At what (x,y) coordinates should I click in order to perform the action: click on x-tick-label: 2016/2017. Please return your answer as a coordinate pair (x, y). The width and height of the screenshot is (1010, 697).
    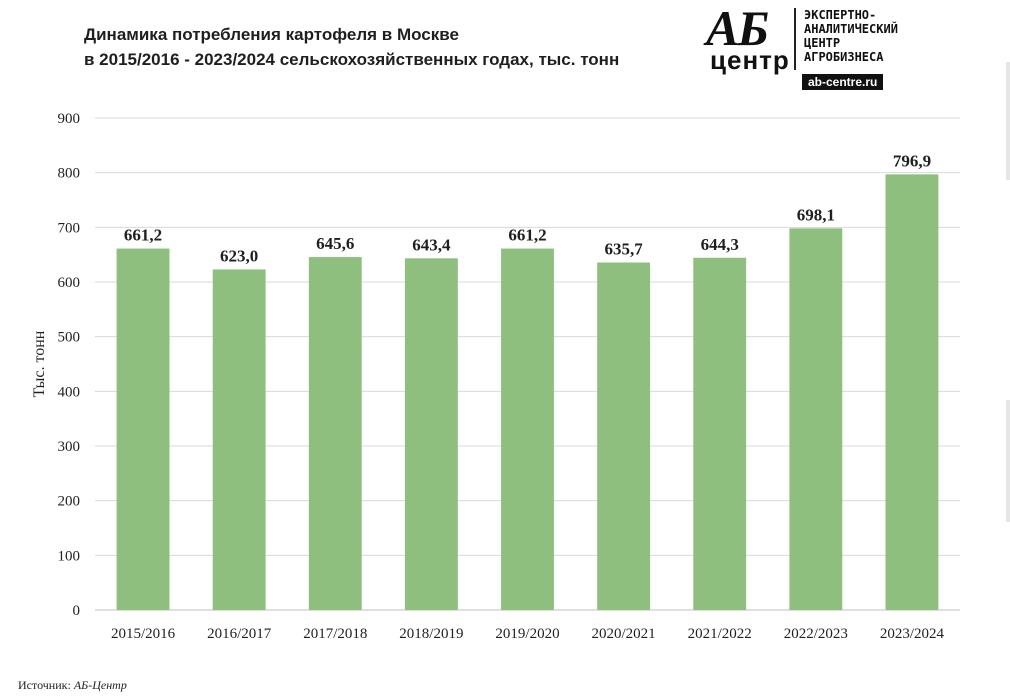
    Looking at the image, I should click on (239, 634).